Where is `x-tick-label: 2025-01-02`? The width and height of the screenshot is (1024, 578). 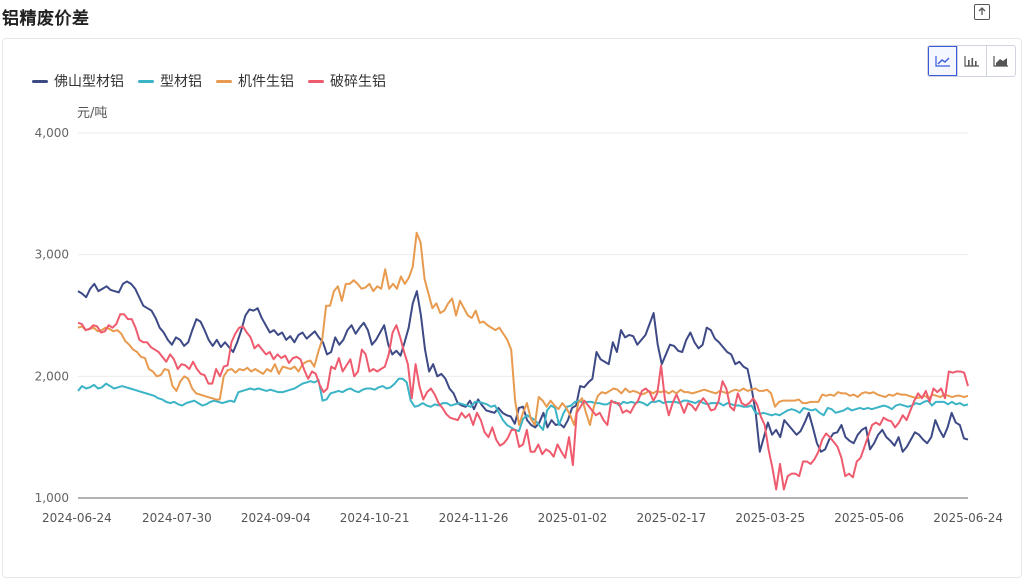
x-tick-label: 2025-01-02 is located at coordinates (573, 518).